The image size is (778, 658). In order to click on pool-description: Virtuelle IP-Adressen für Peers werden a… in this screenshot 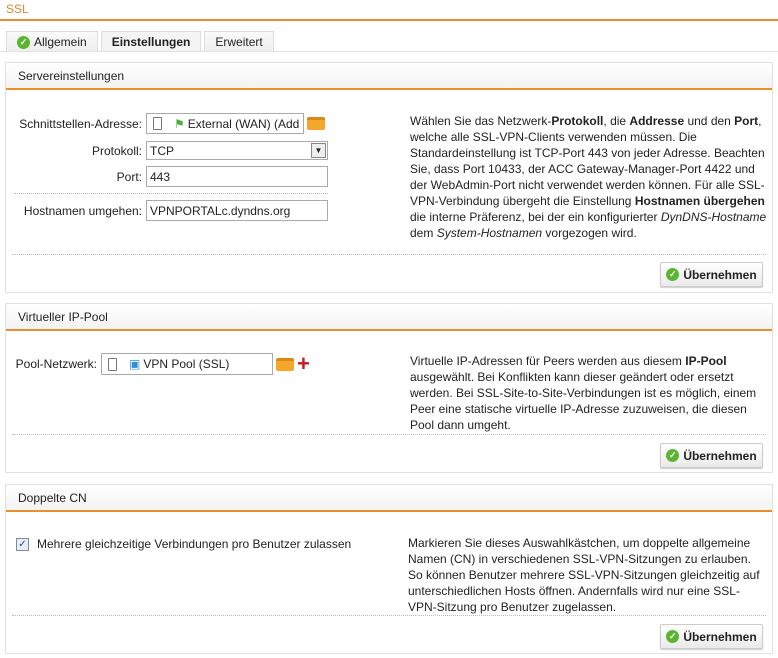, I will do `click(590, 393)`.